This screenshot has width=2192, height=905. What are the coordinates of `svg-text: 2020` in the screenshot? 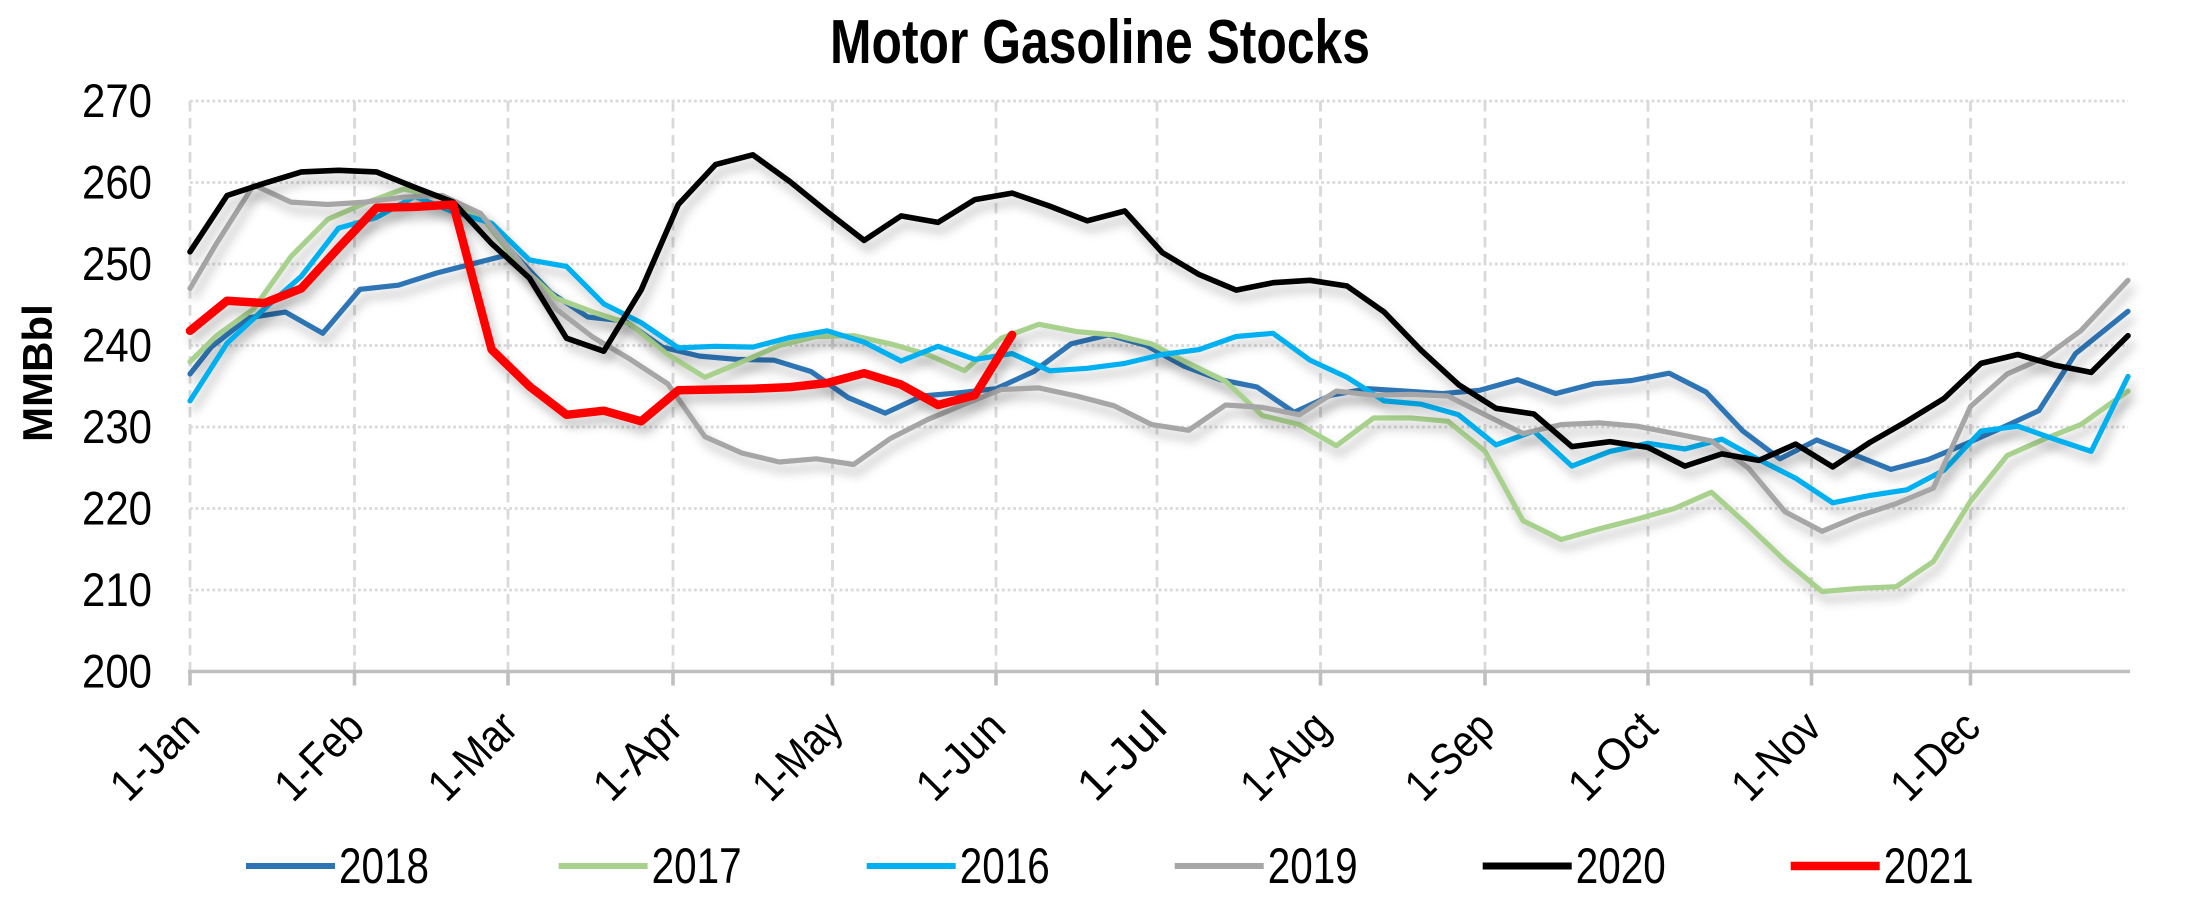 It's located at (1621, 866).